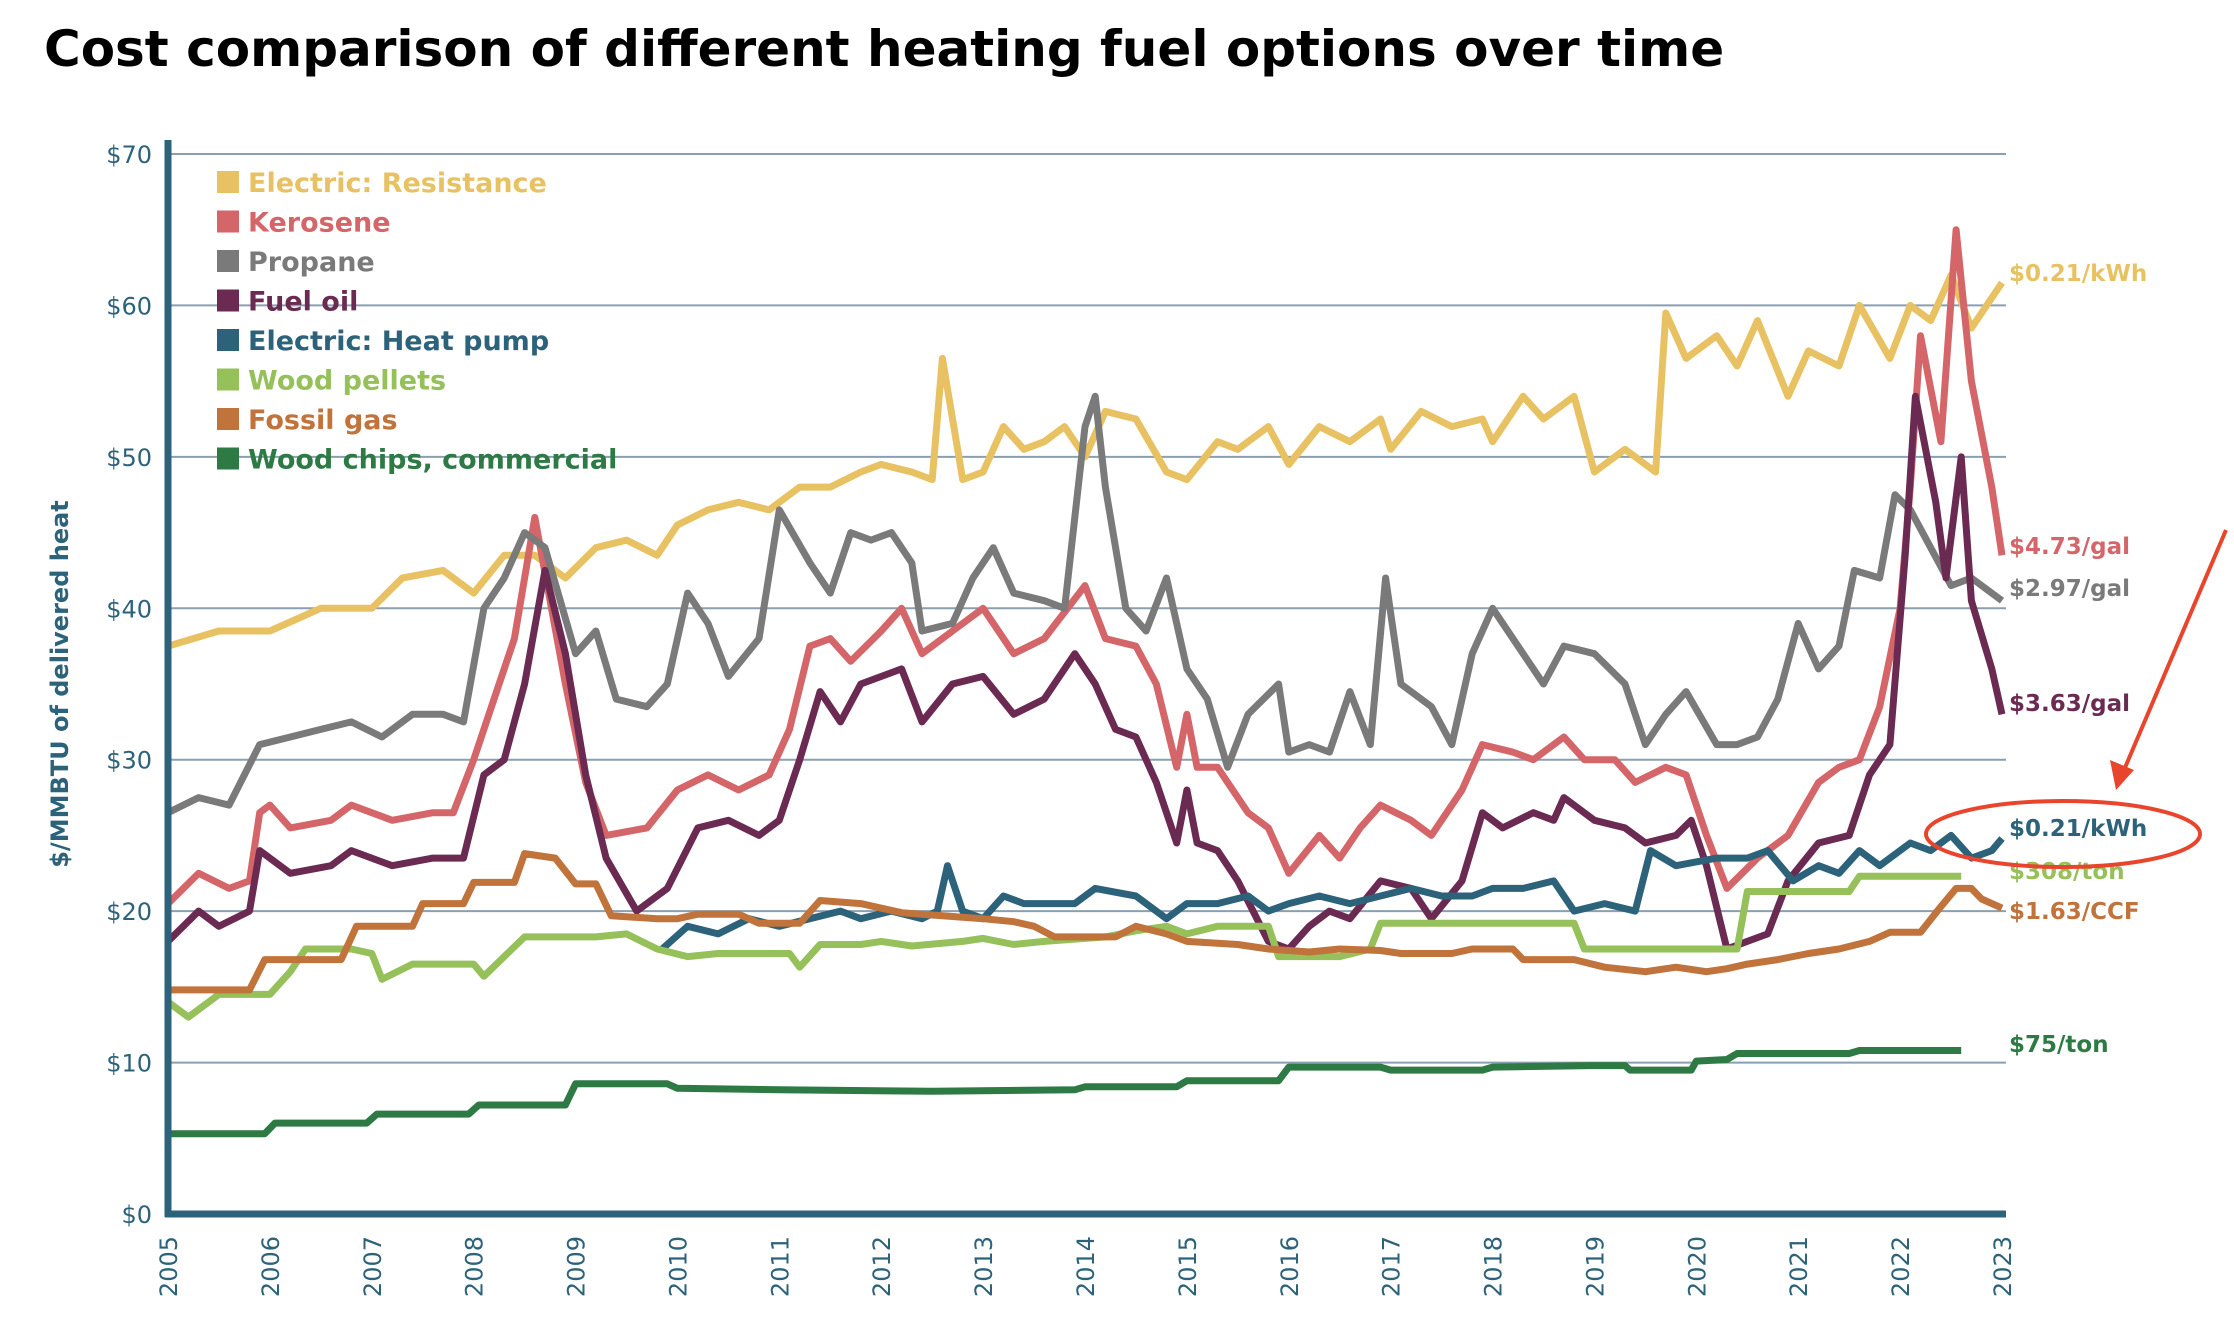 This screenshot has height=1328, width=2234. Describe the element at coordinates (323, 420) in the screenshot. I see `legend-label: Fossil gas` at that location.